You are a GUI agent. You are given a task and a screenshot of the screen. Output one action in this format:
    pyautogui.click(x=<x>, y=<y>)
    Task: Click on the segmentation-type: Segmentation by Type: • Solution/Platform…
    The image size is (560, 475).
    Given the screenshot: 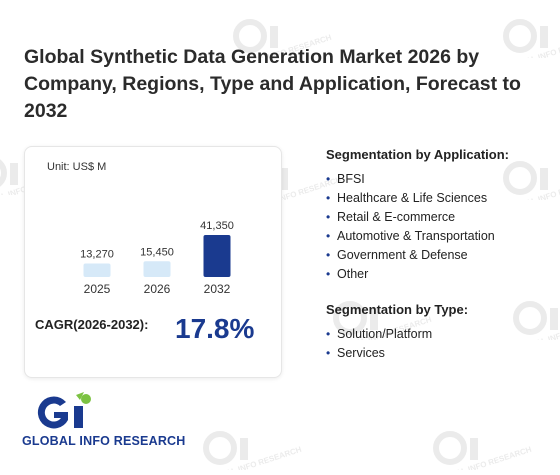 What is the action you would take?
    pyautogui.click(x=397, y=332)
    